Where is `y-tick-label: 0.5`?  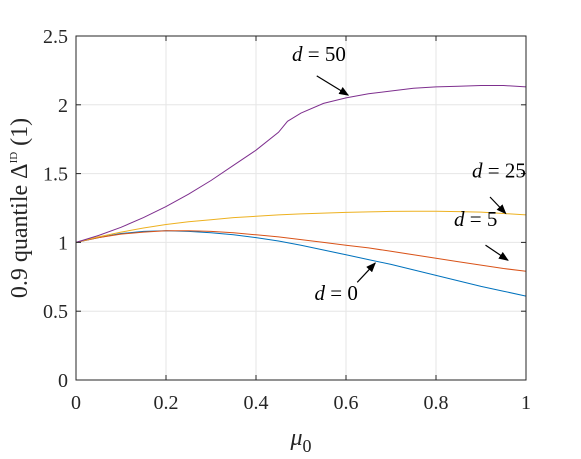 y-tick-label: 0.5 is located at coordinates (55, 312).